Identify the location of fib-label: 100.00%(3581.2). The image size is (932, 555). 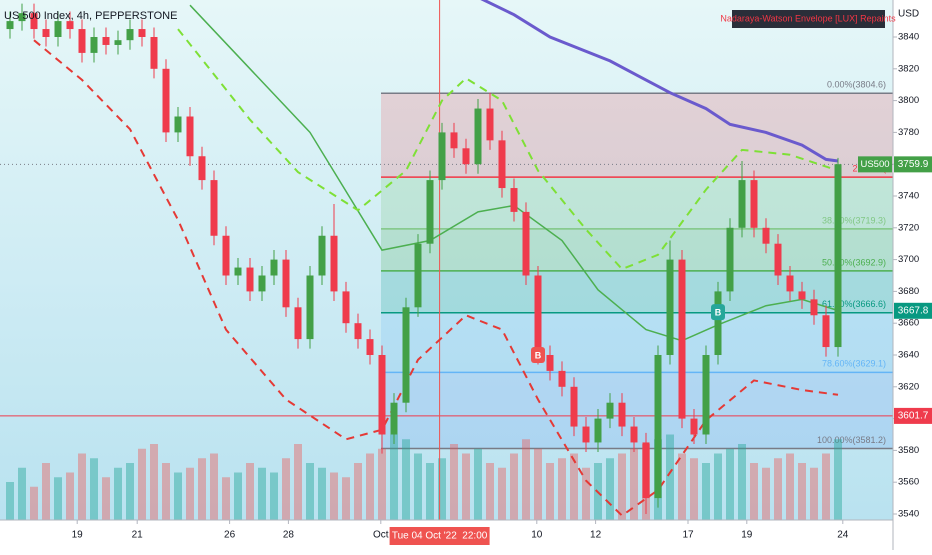
(851, 440).